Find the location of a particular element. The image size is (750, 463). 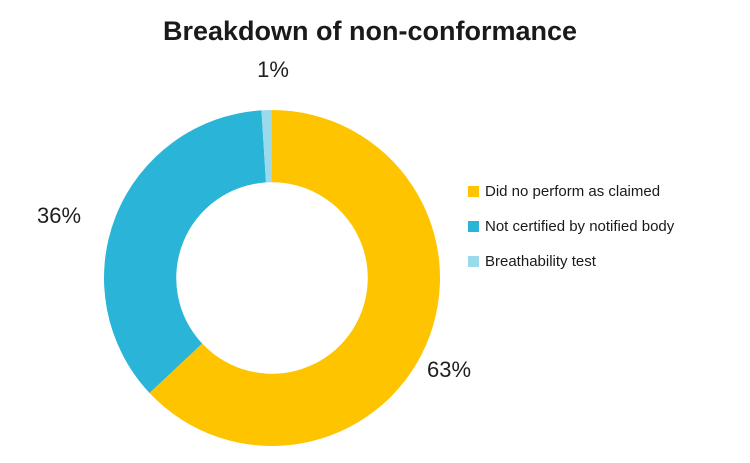

legend-label: Breathability test is located at coordinates (540, 261).